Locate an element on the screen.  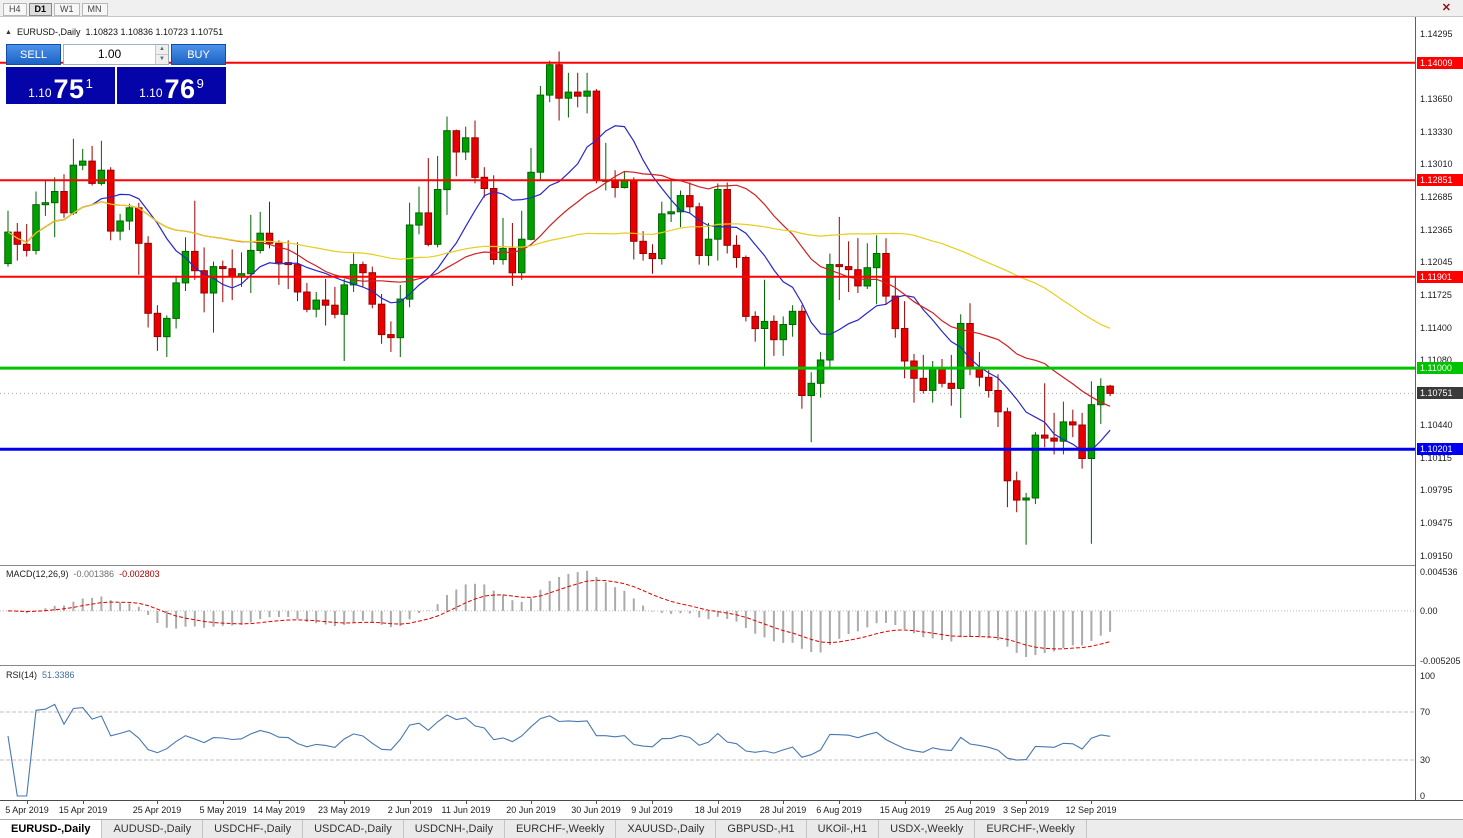
lot-decrease-icon: ▼ is located at coordinates (162, 59).